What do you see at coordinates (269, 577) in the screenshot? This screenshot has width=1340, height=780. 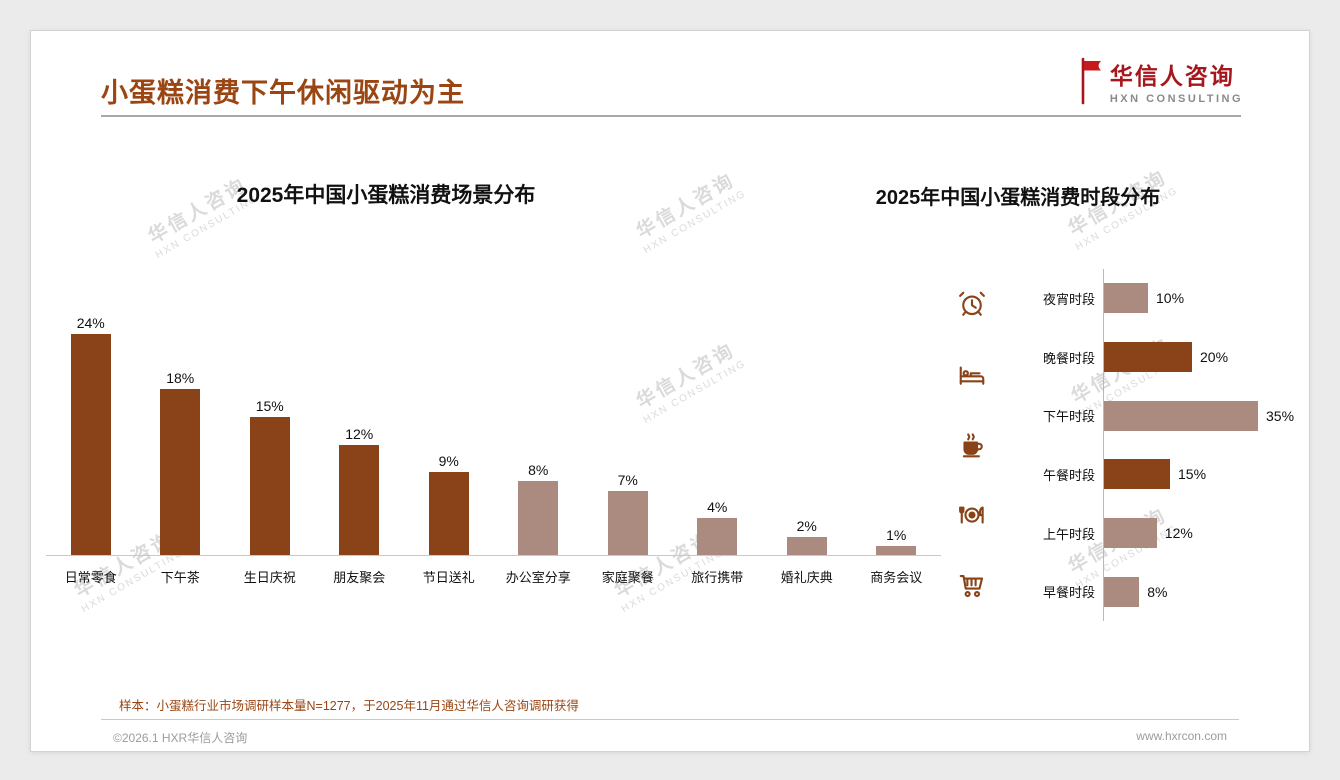 I see `bar-category-label: 生日庆祝` at bounding box center [269, 577].